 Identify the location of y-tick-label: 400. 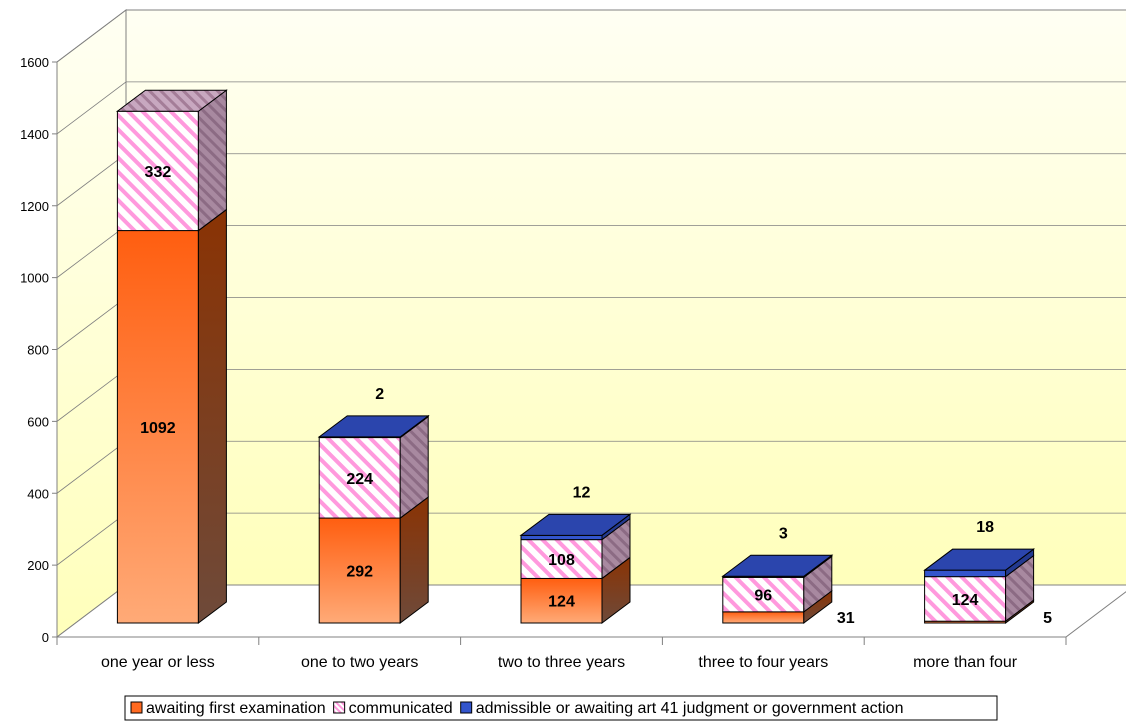
(38, 493).